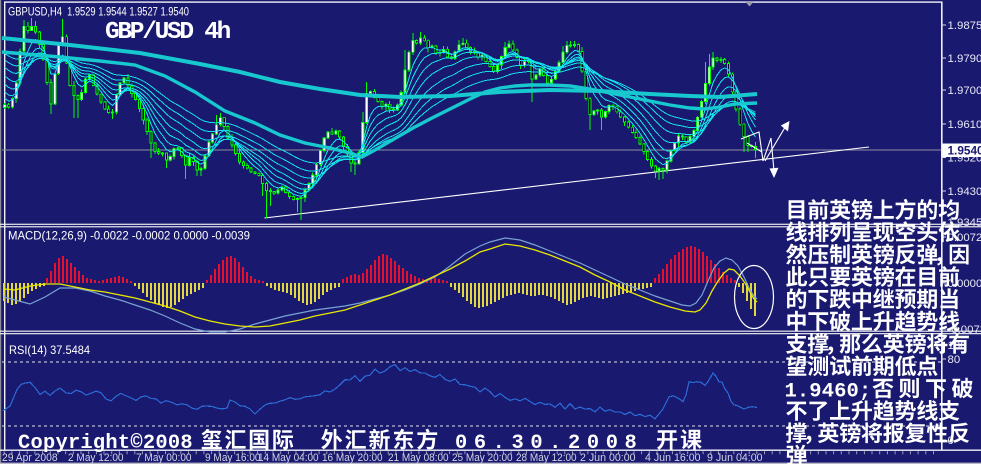  I want to click on svg-text: 1.9790, so click(964, 59).